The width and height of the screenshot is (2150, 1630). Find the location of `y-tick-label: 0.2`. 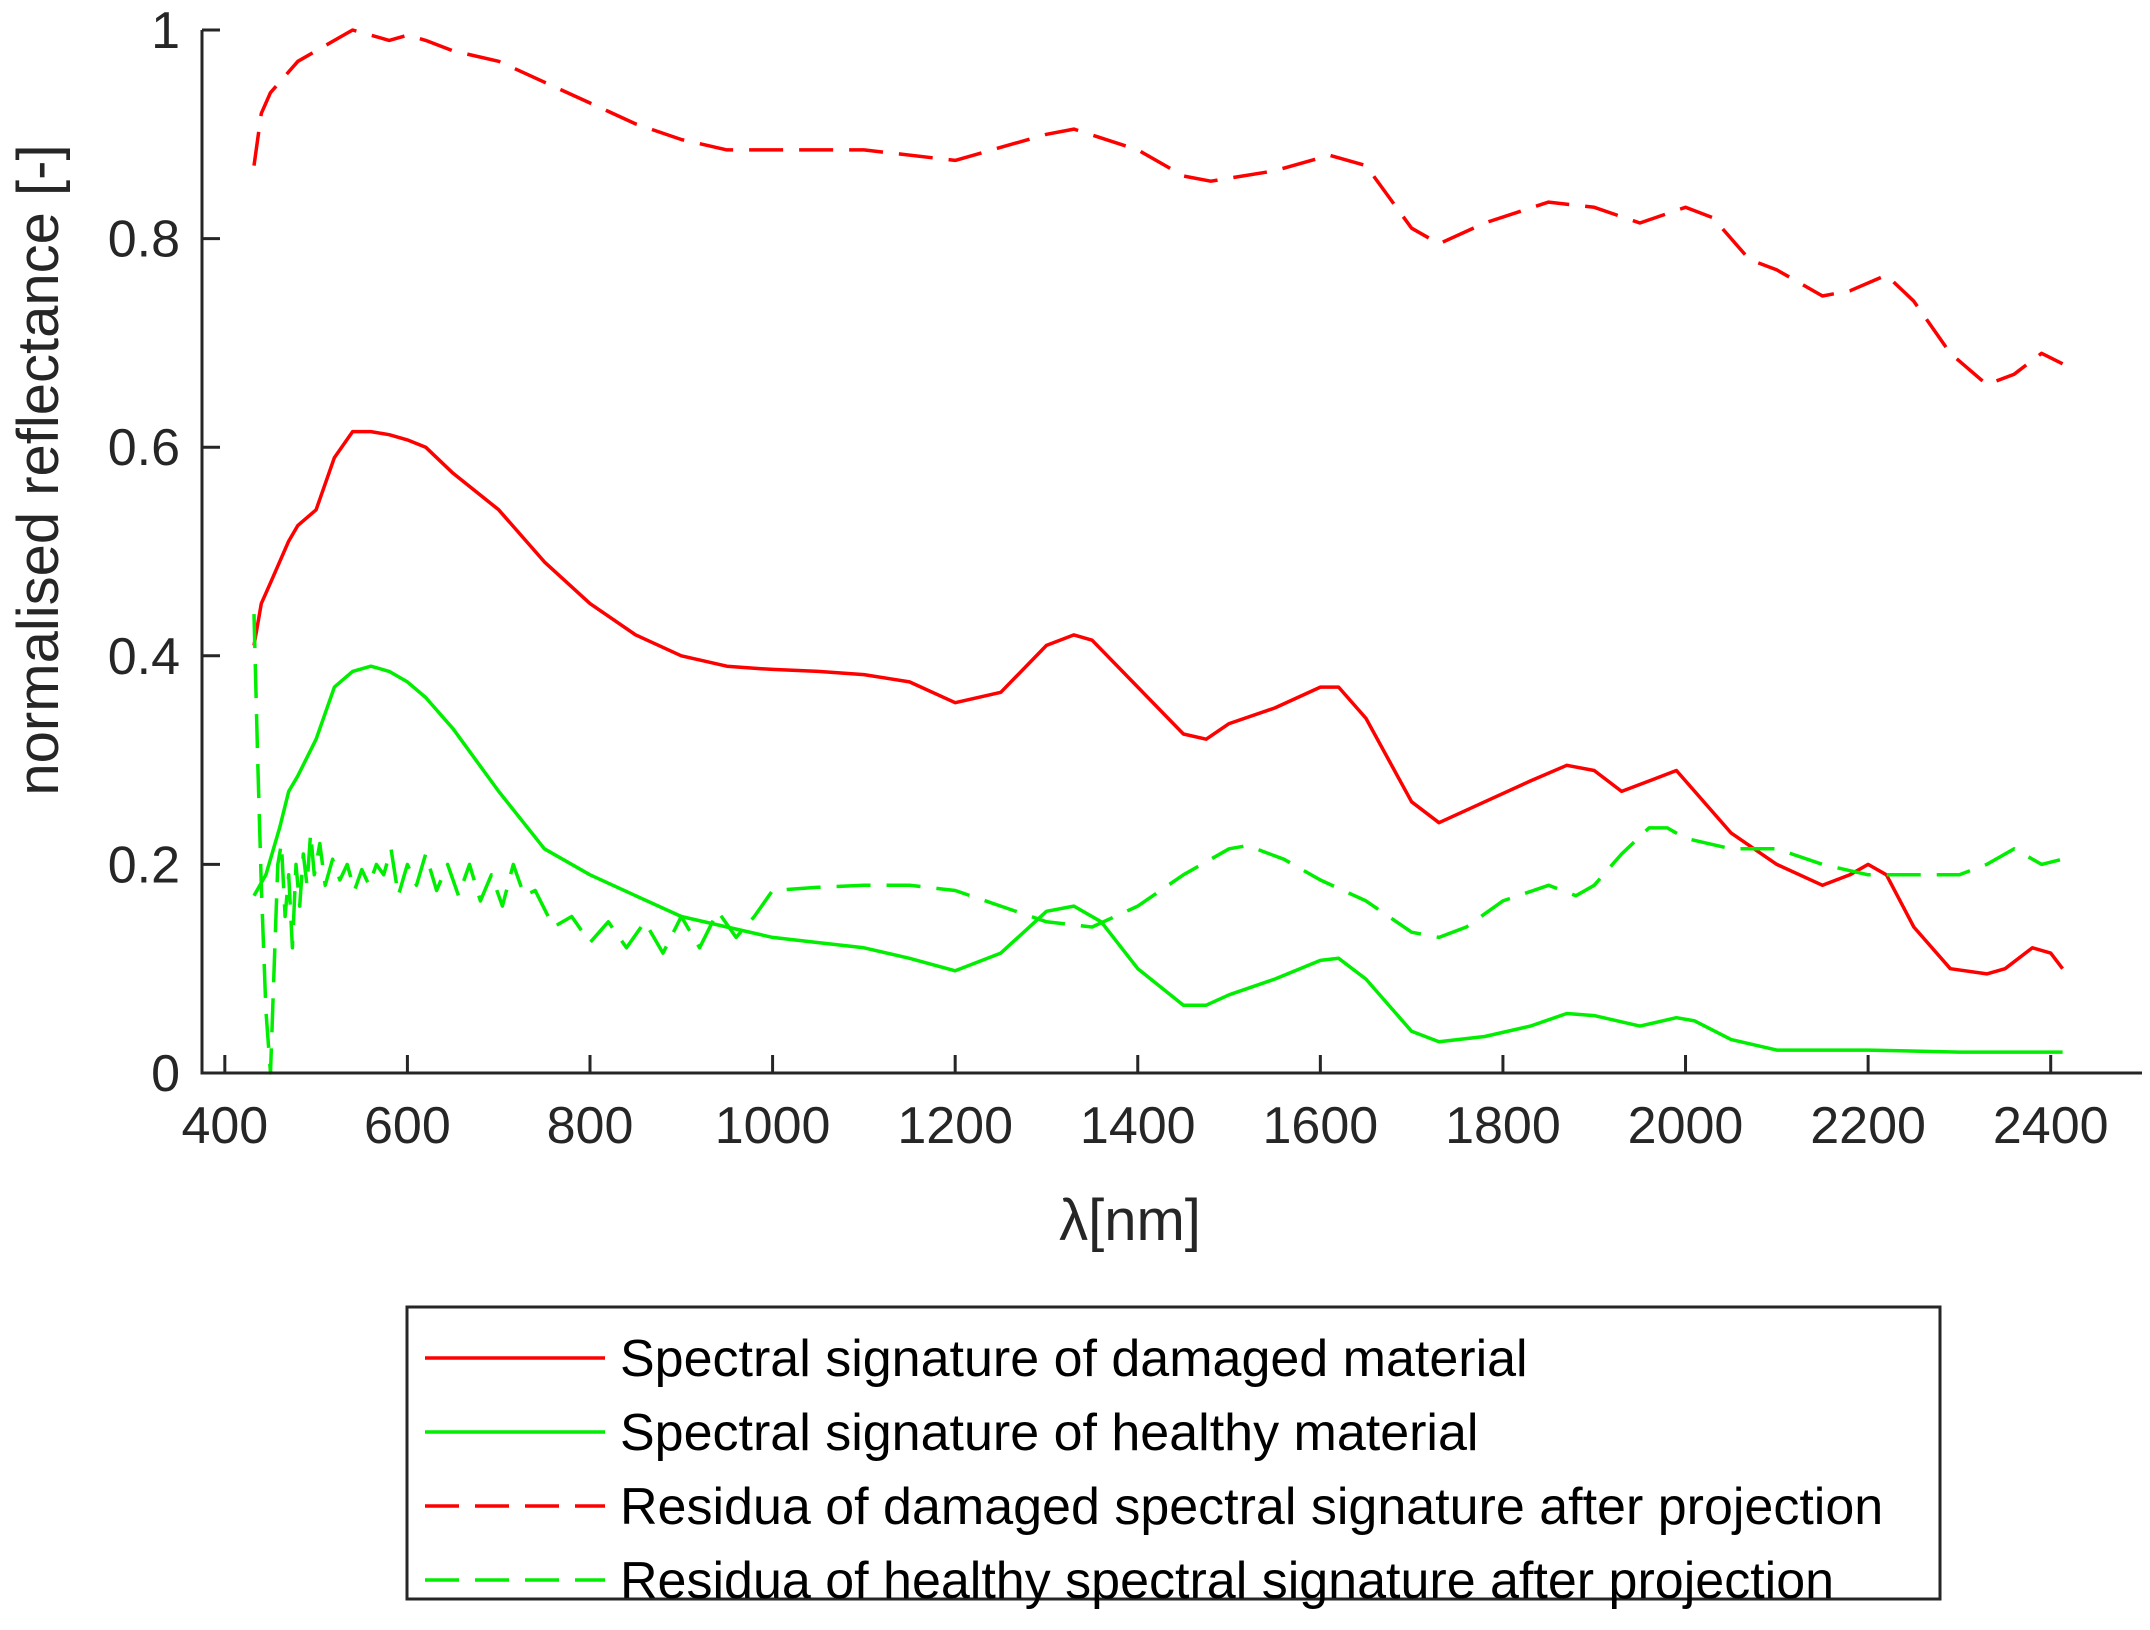

y-tick-label: 0.2 is located at coordinates (144, 865).